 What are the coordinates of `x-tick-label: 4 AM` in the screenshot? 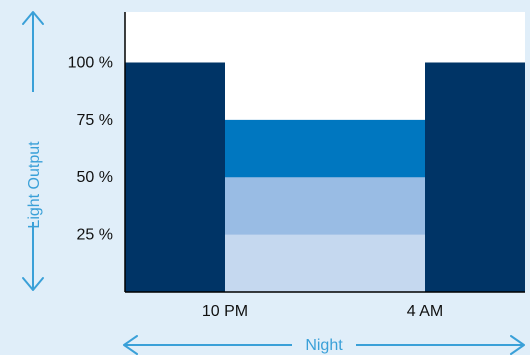 It's located at (425, 311).